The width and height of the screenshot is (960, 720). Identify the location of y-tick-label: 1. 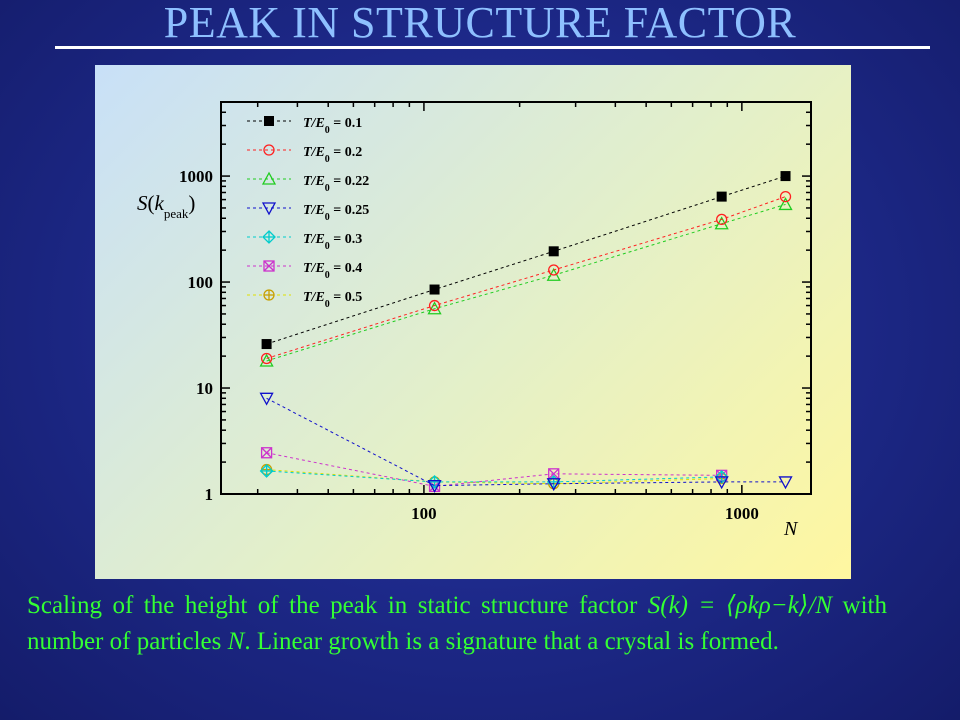
(209, 494).